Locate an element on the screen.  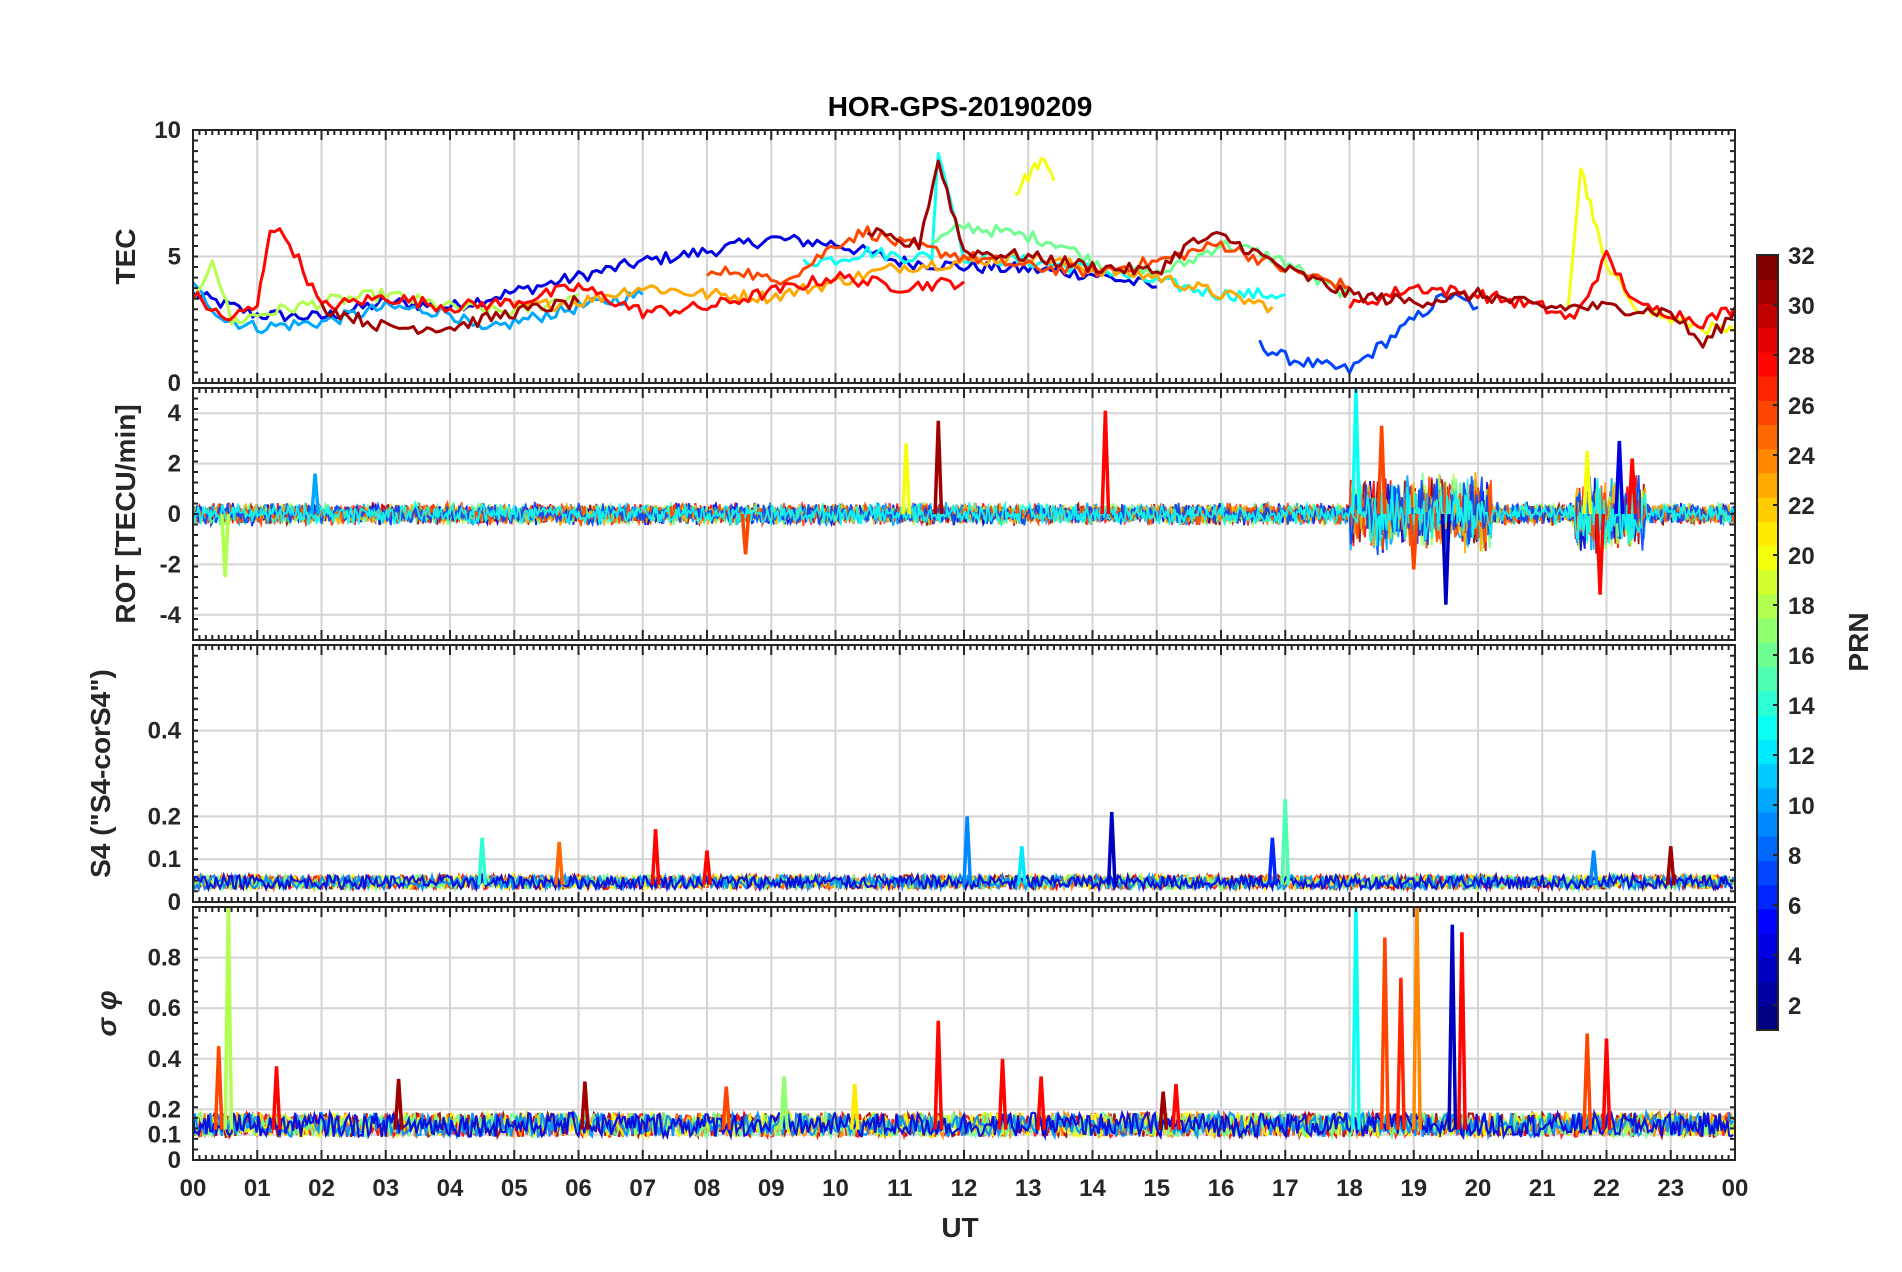
colorbar-tick-label: 6 is located at coordinates (1794, 906).